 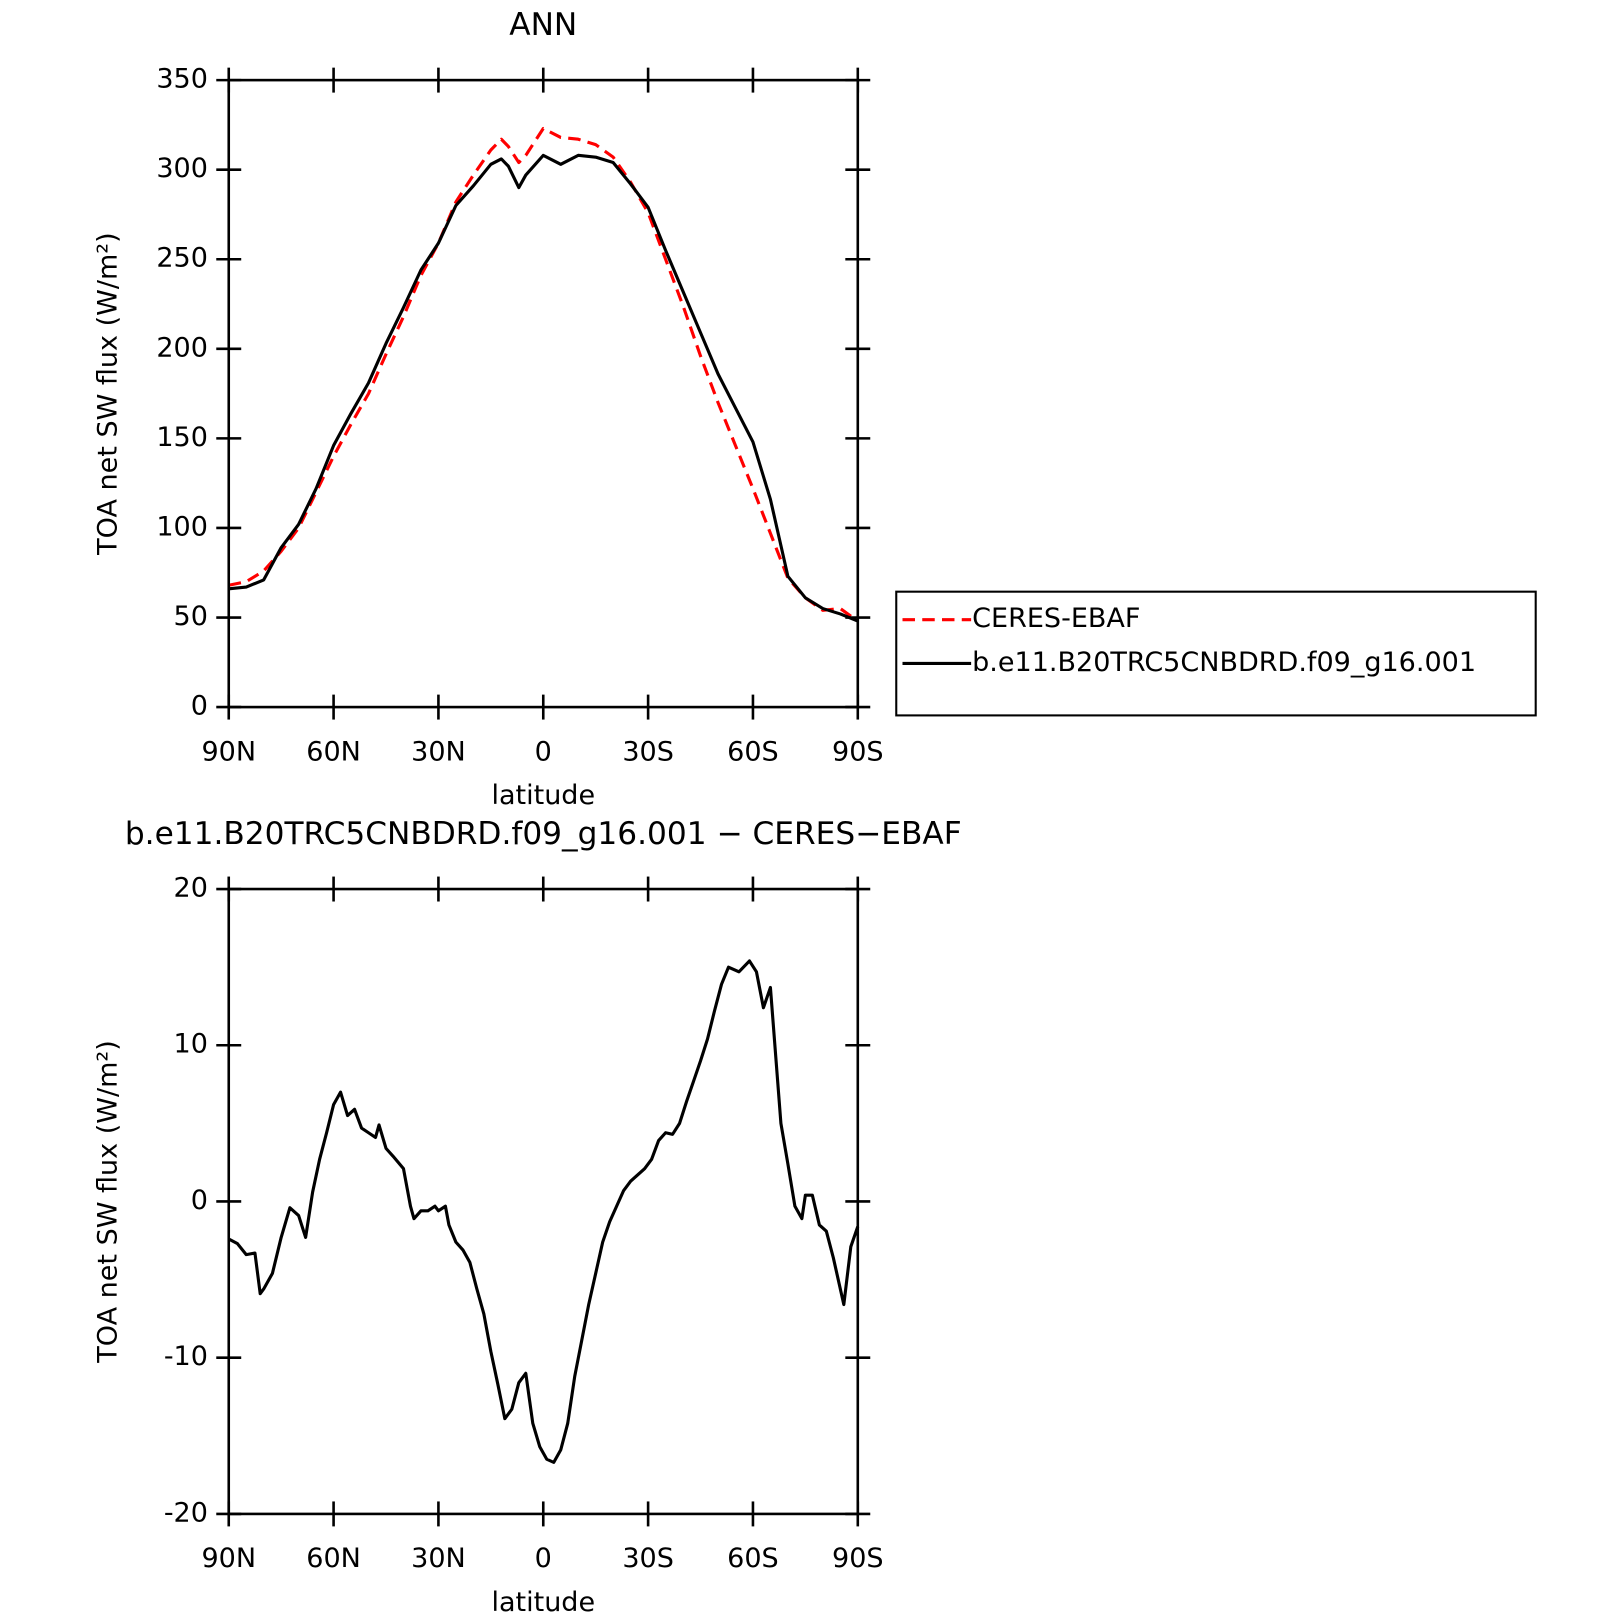 What do you see at coordinates (182, 437) in the screenshot?
I see `y-tick-label: 150` at bounding box center [182, 437].